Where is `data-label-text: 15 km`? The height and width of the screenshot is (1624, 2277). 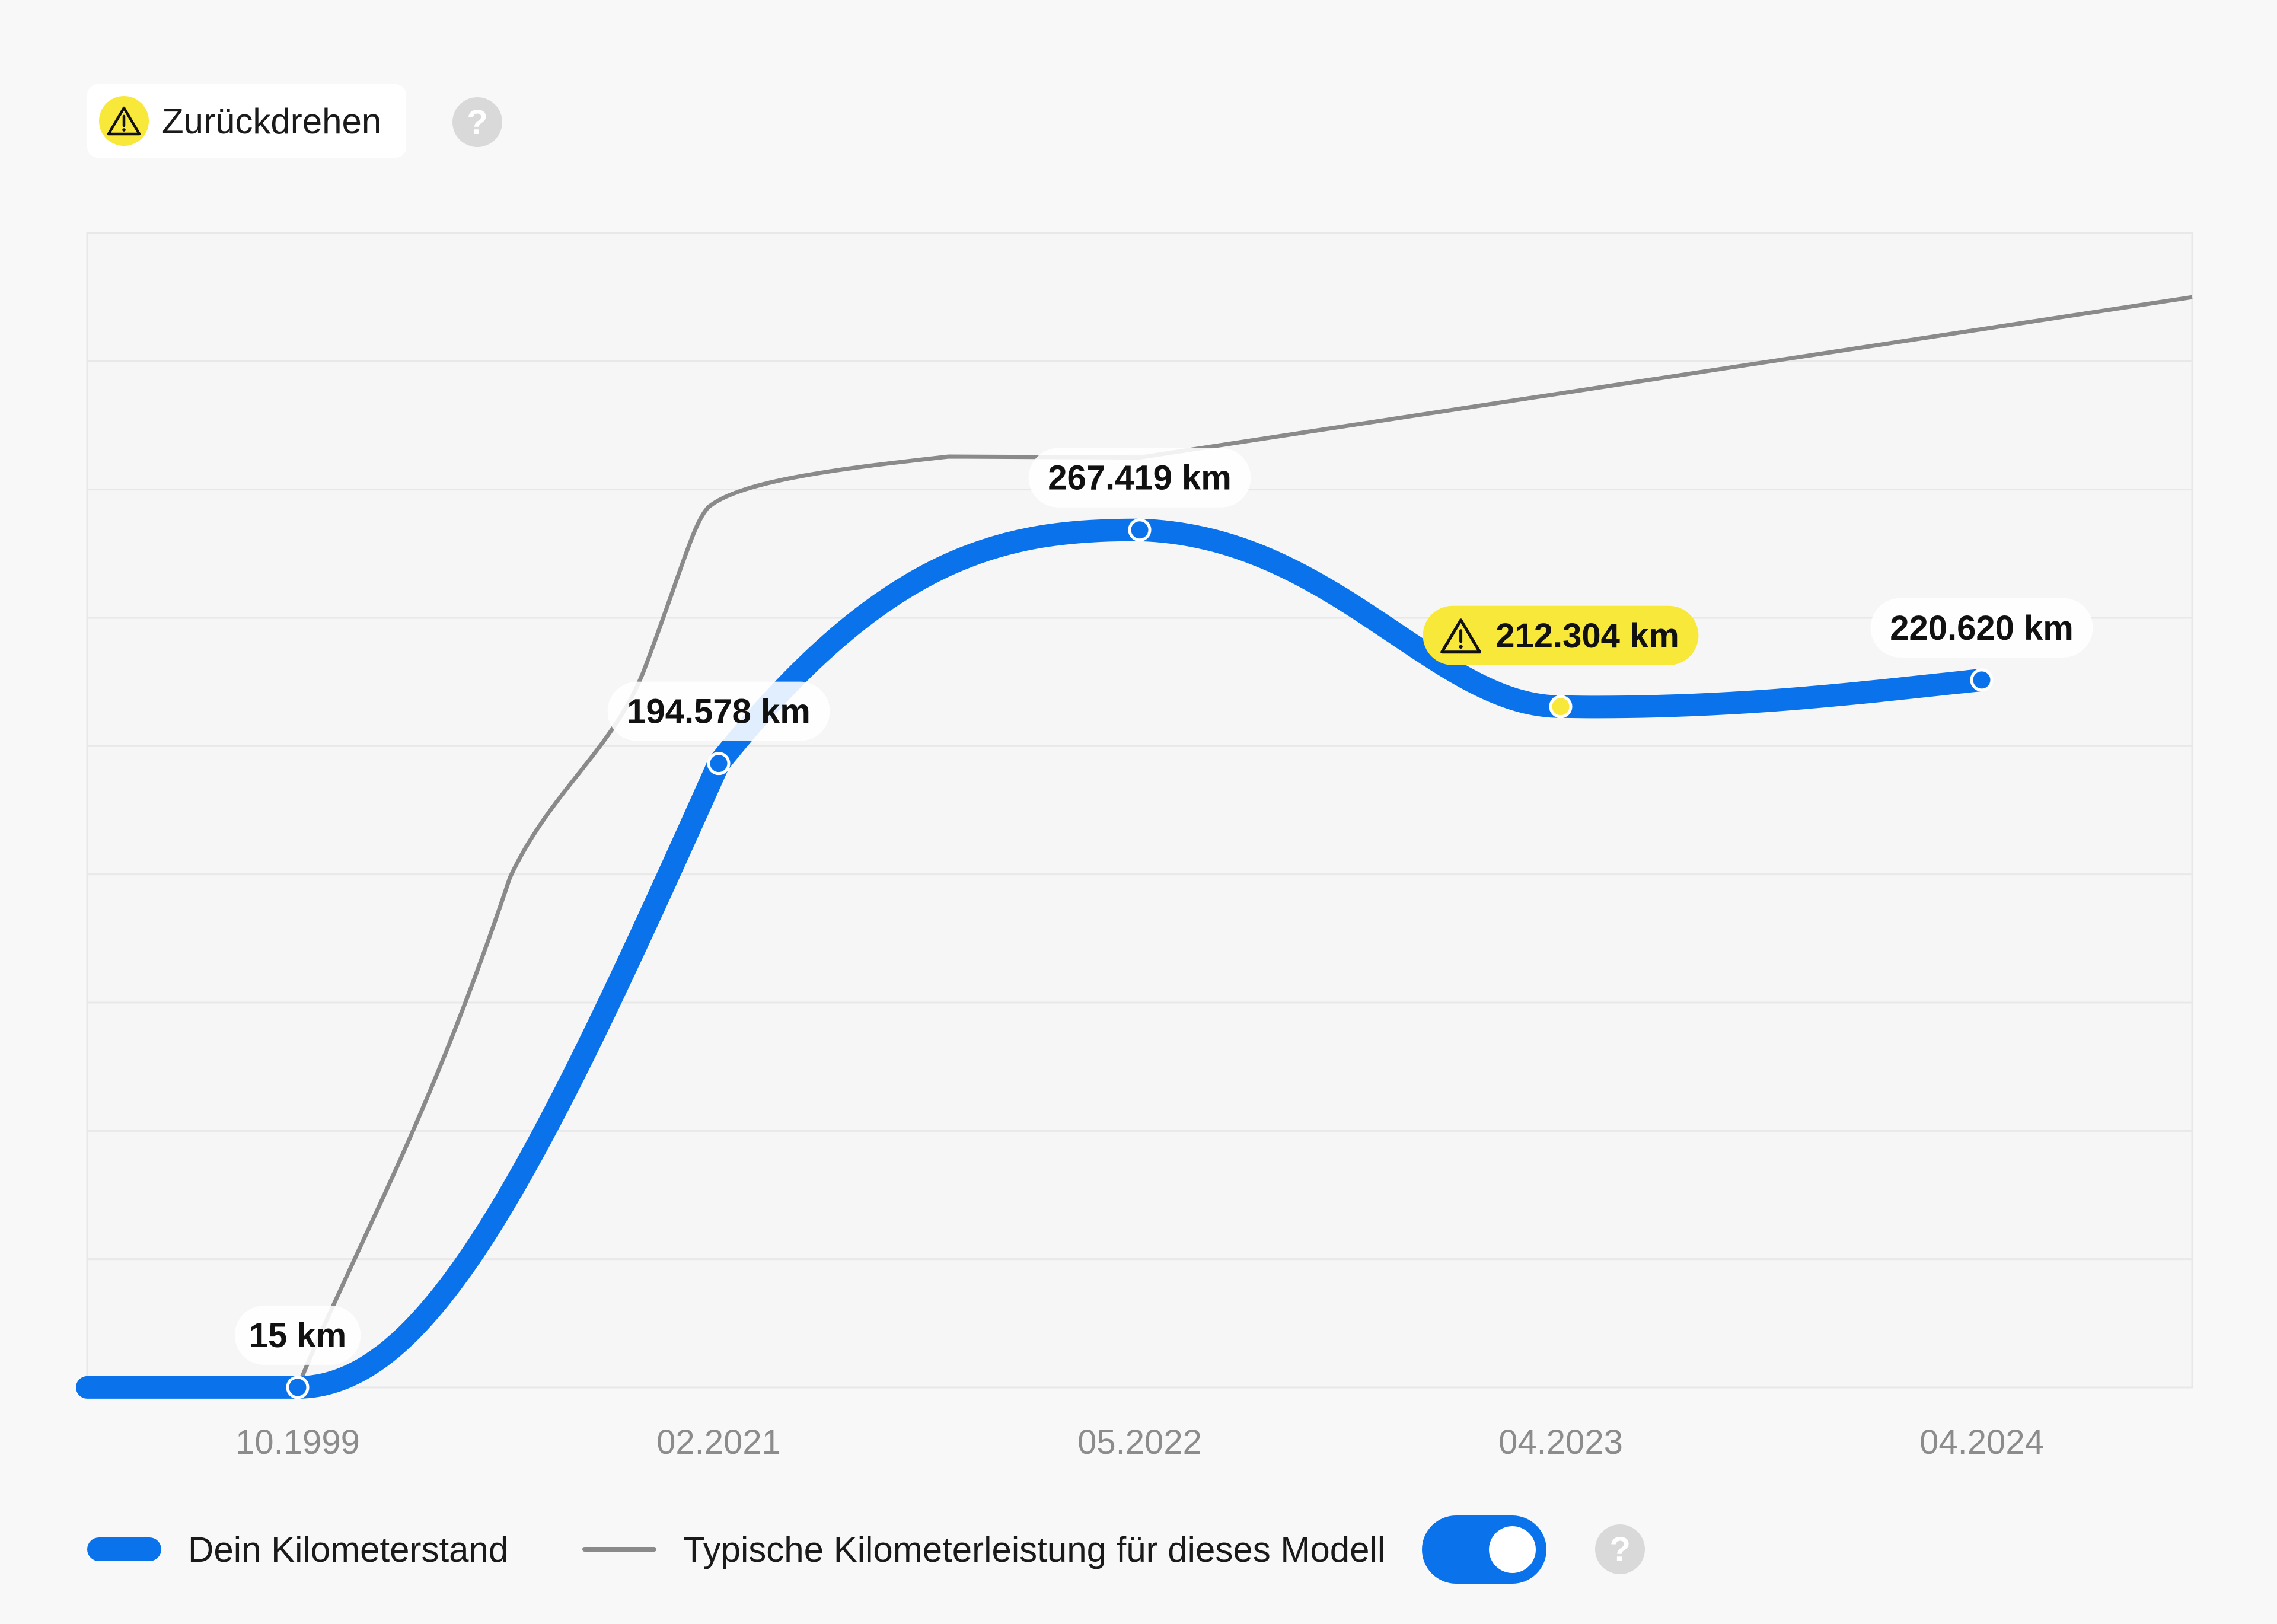
data-label-text: 15 km is located at coordinates (297, 1335).